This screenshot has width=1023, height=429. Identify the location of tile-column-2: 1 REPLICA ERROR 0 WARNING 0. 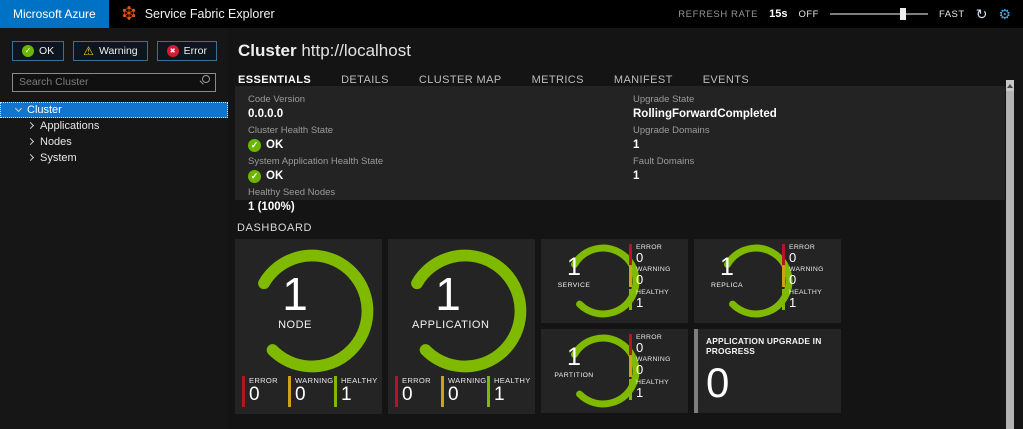
(767, 326).